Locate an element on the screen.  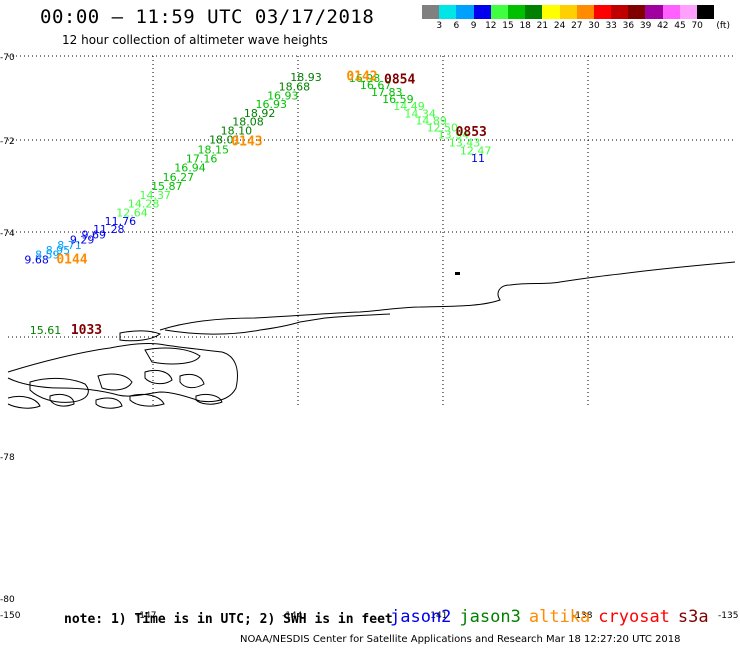
satellite-name: cryosat is located at coordinates (634, 617).